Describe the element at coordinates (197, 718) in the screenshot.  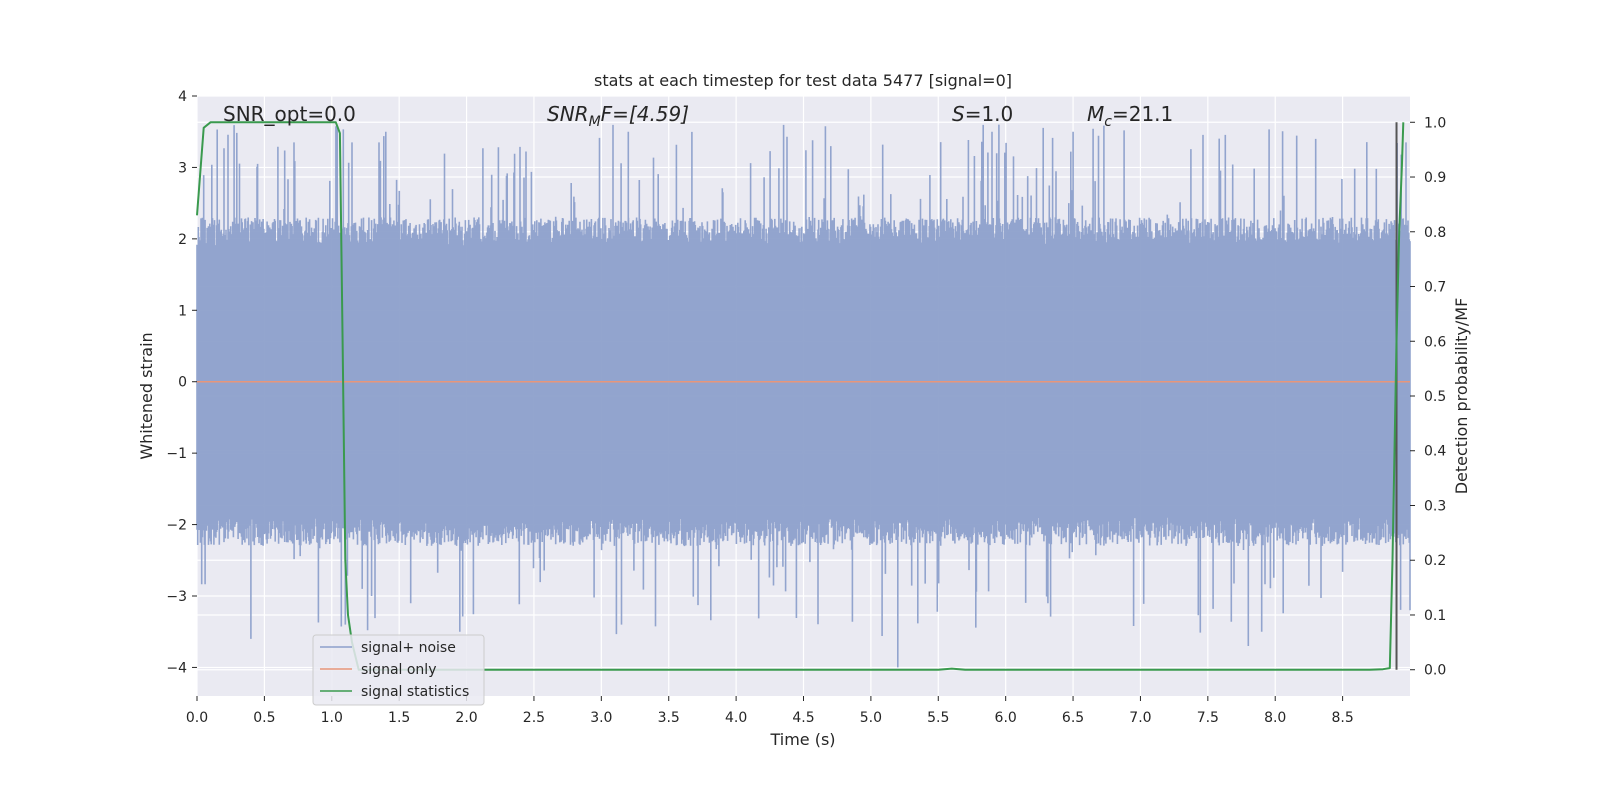
I see `x-tick-label: 0.0` at that location.